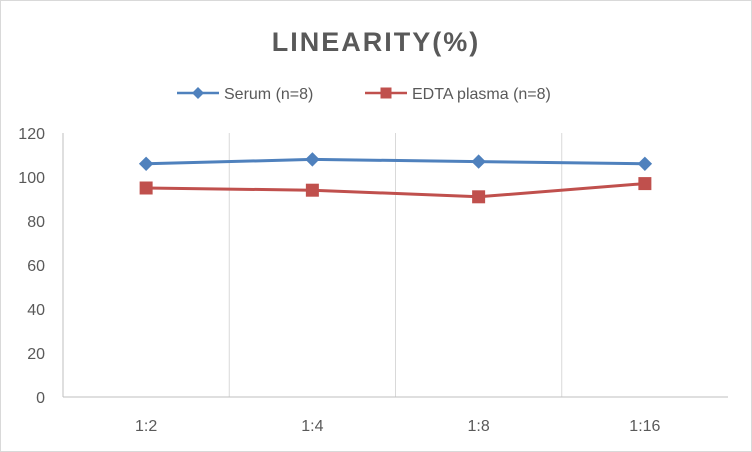 The height and width of the screenshot is (452, 752). Describe the element at coordinates (146, 426) in the screenshot. I see `x-tick-1: 1:2` at that location.